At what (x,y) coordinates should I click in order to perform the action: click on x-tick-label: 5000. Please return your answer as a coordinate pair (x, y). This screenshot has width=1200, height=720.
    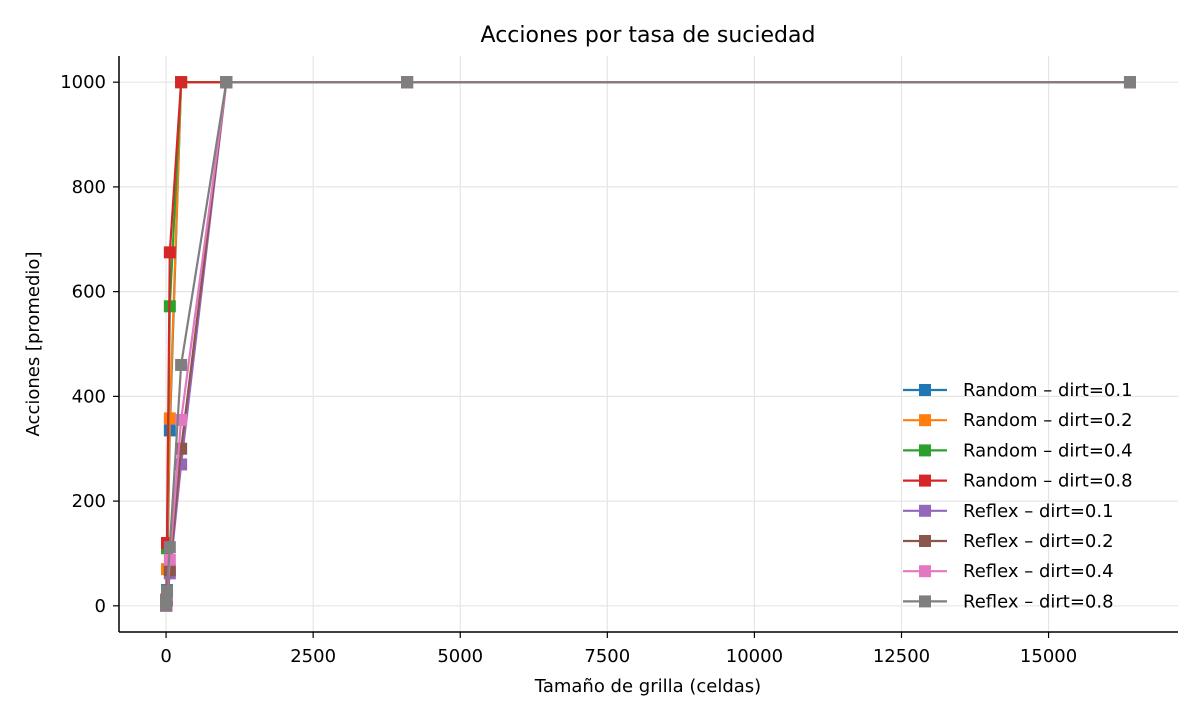
    Looking at the image, I should click on (460, 656).